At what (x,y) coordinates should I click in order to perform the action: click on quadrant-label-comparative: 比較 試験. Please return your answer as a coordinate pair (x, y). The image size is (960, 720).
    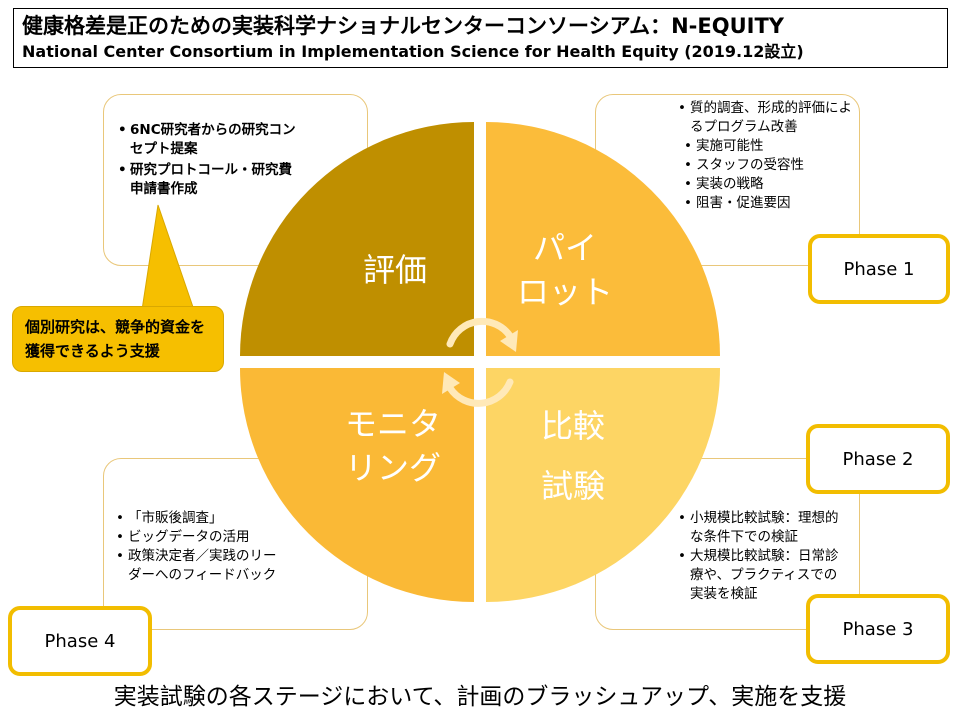
    Looking at the image, I should click on (572, 456).